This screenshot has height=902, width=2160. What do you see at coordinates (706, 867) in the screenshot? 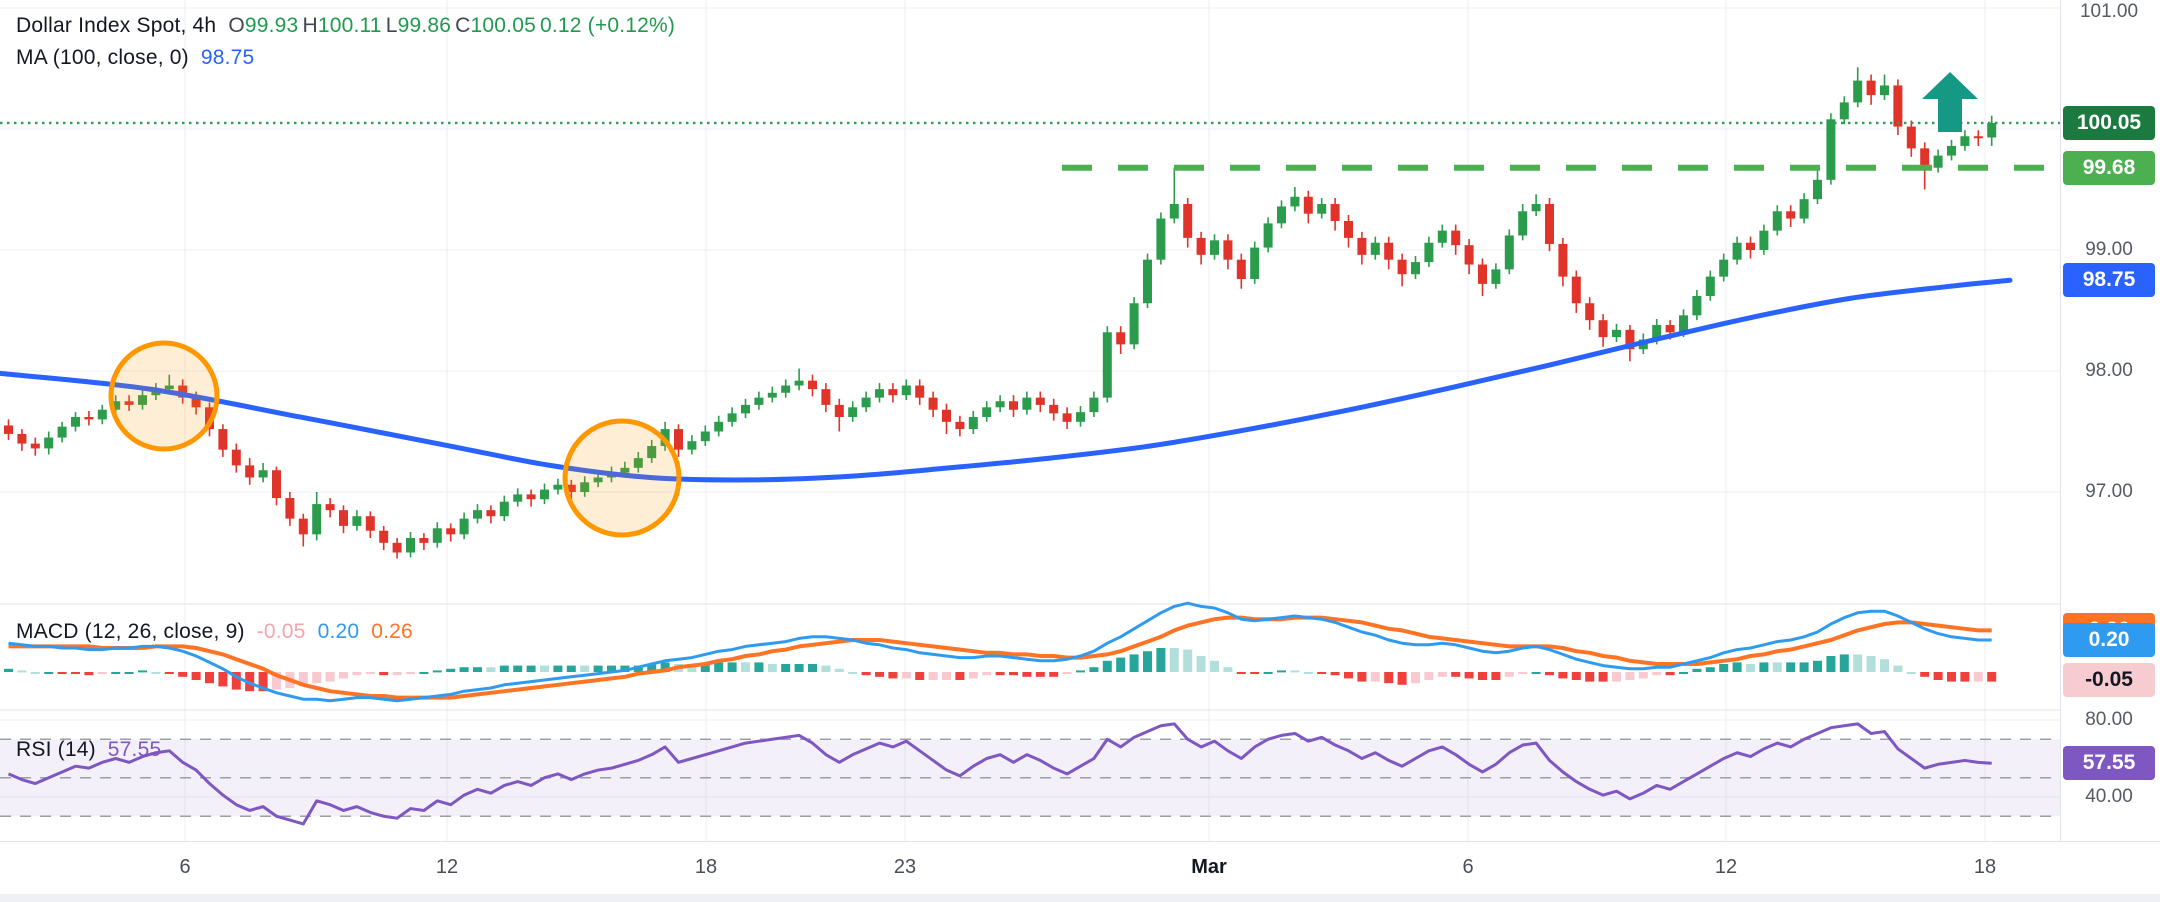
I see `time-tick-label: 18` at bounding box center [706, 867].